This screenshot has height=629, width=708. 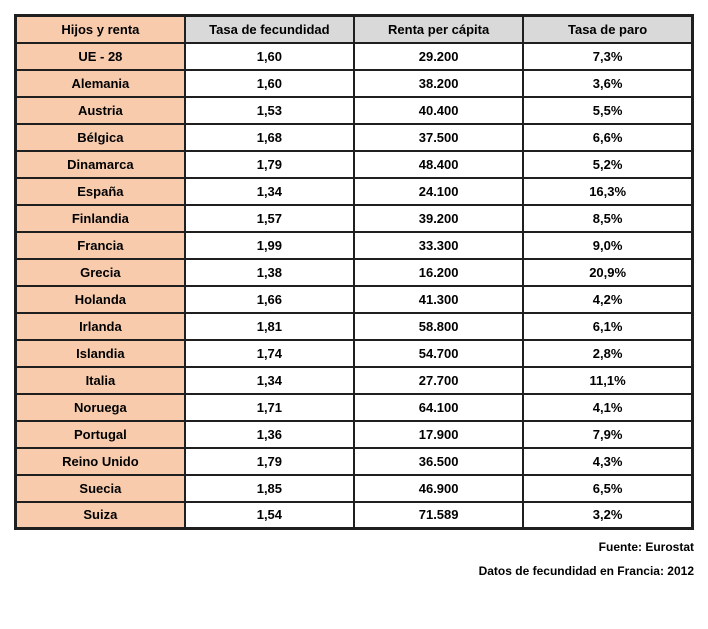 I want to click on corner-header: Hijos y renta, so click(x=100, y=29).